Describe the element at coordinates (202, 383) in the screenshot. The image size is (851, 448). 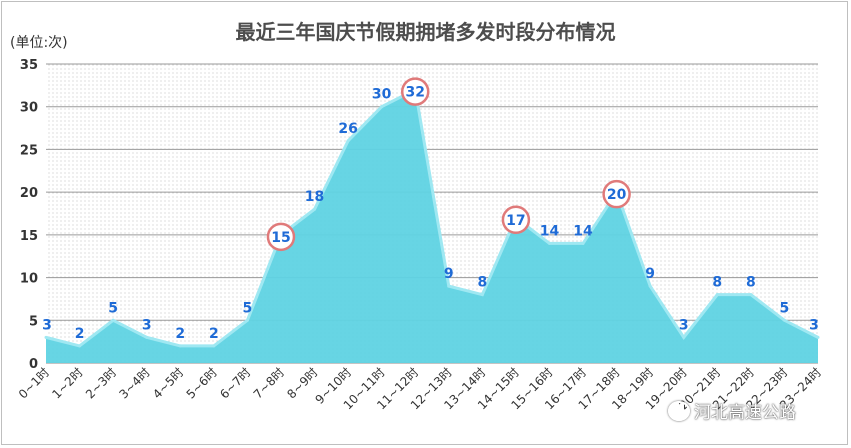
I see `x-tick-label: 5~6时` at that location.